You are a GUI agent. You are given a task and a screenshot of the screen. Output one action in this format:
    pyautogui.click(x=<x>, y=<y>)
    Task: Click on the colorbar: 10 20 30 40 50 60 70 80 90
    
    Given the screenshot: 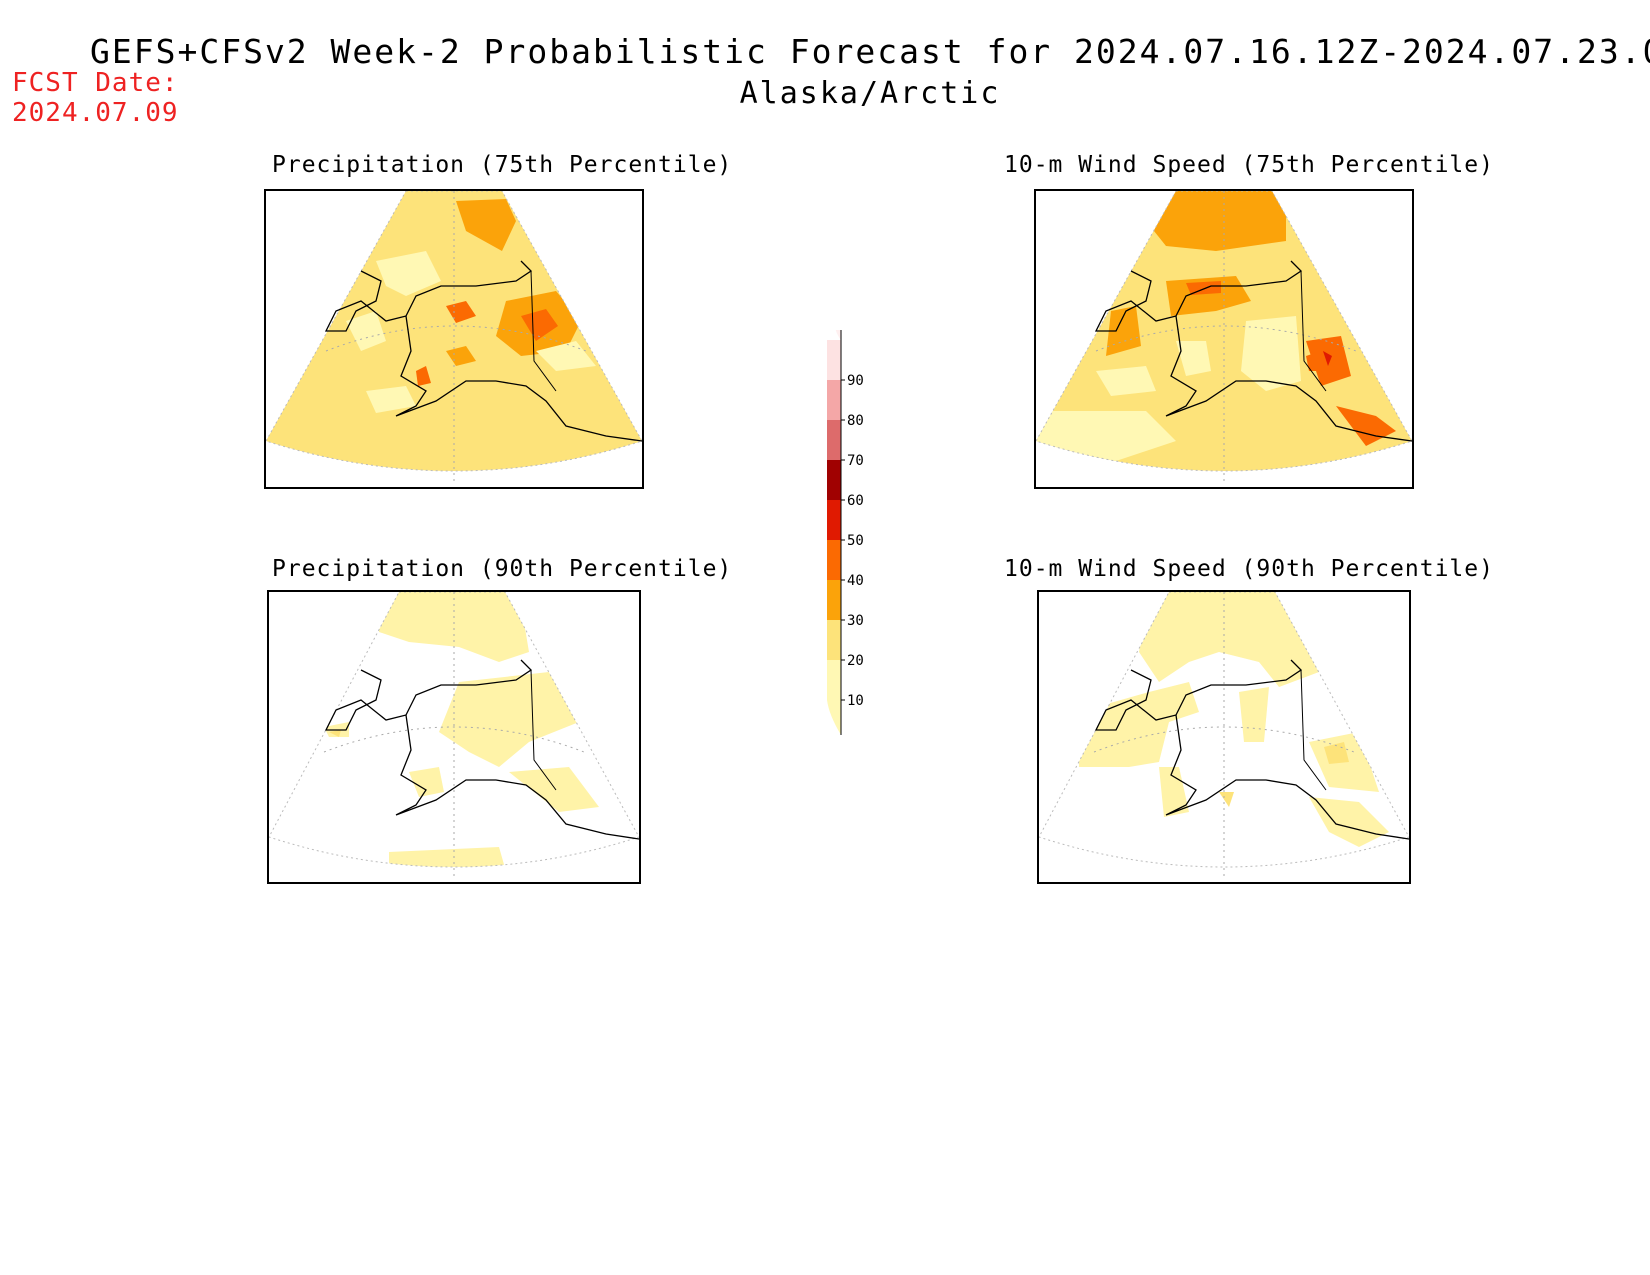 What is the action you would take?
    pyautogui.click(x=850, y=529)
    